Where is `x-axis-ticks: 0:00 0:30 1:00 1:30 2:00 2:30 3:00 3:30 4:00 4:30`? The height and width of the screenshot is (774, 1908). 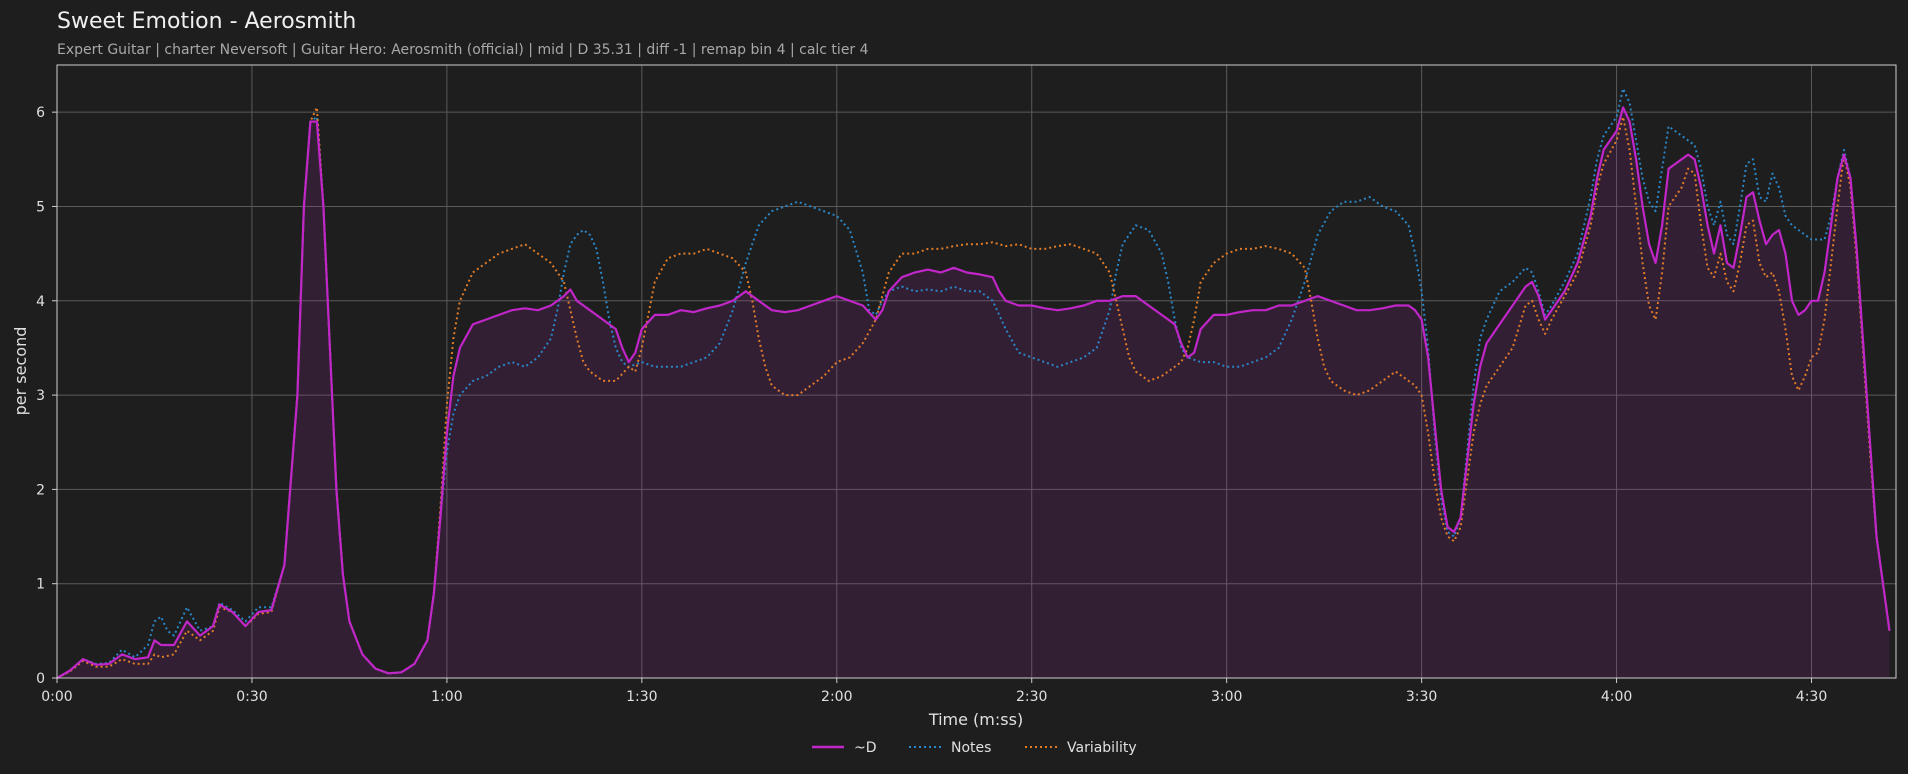 x-axis-ticks: 0:00 0:30 1:00 1:30 2:00 2:30 3:00 3:30 4:00 4:30 is located at coordinates (934, 691).